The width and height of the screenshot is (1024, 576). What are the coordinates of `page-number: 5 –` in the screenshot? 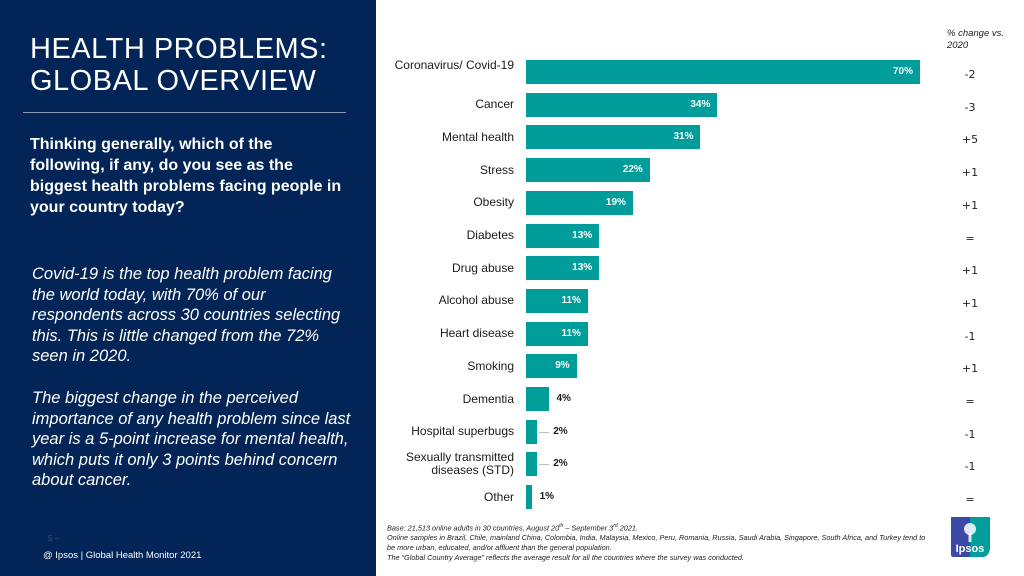 It's located at (54, 538).